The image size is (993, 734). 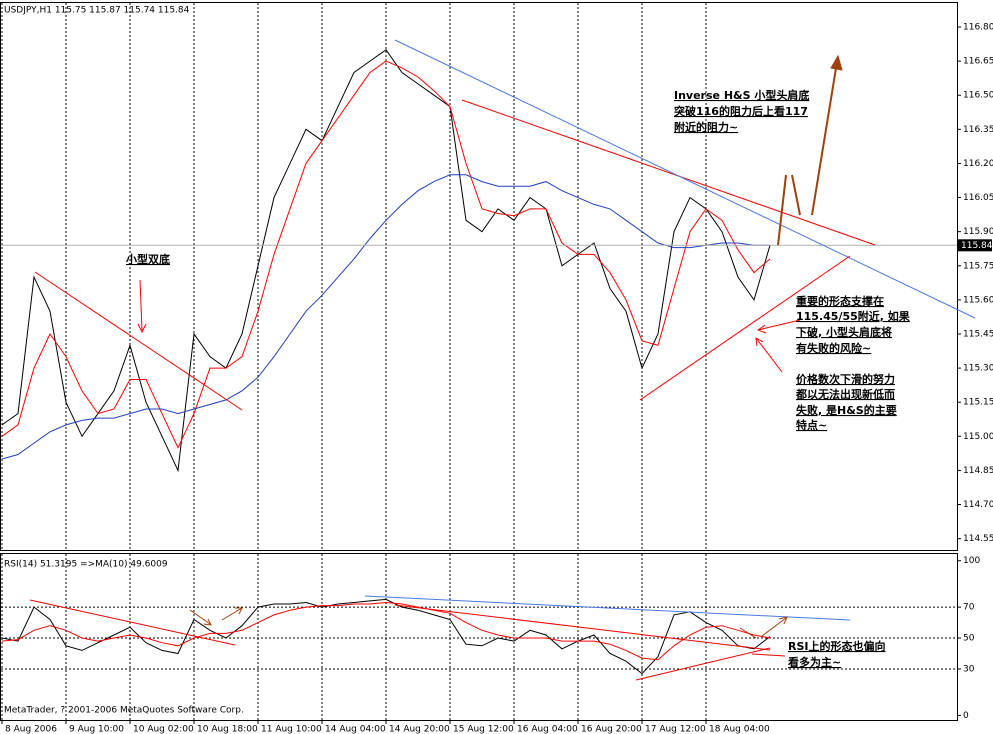 What do you see at coordinates (739, 729) in the screenshot?
I see `x-tick-label: 18 Aug 04:00` at bounding box center [739, 729].